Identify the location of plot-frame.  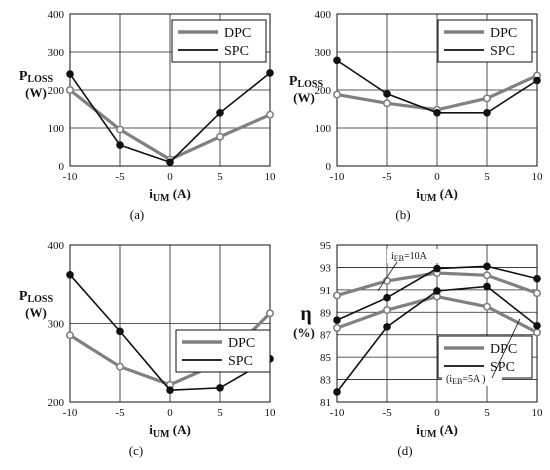
(437, 90).